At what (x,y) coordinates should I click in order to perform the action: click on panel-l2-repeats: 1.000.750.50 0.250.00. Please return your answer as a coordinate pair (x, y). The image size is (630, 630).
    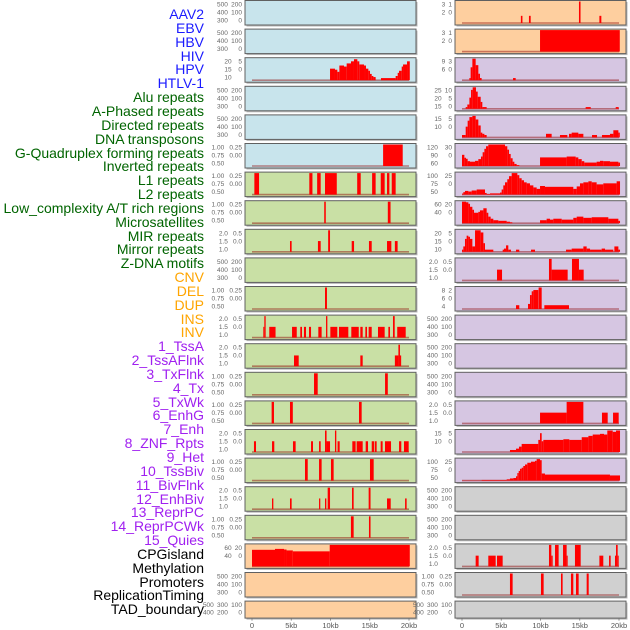
    Looking at the image, I should click on (315, 385).